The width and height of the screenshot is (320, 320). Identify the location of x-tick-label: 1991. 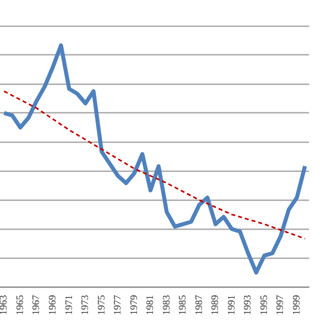
(232, 305).